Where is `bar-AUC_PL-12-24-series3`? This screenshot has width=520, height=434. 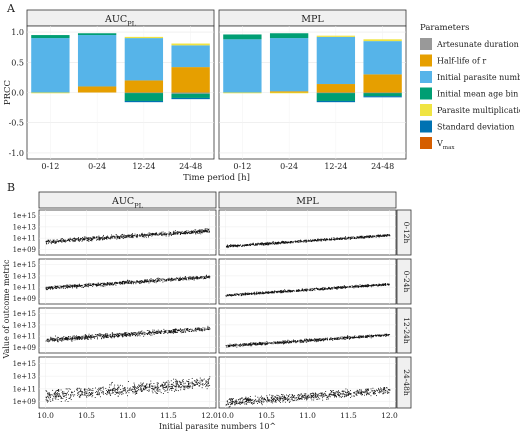
bar-AUC_PL-12-24-series3 is located at coordinates (144, 97).